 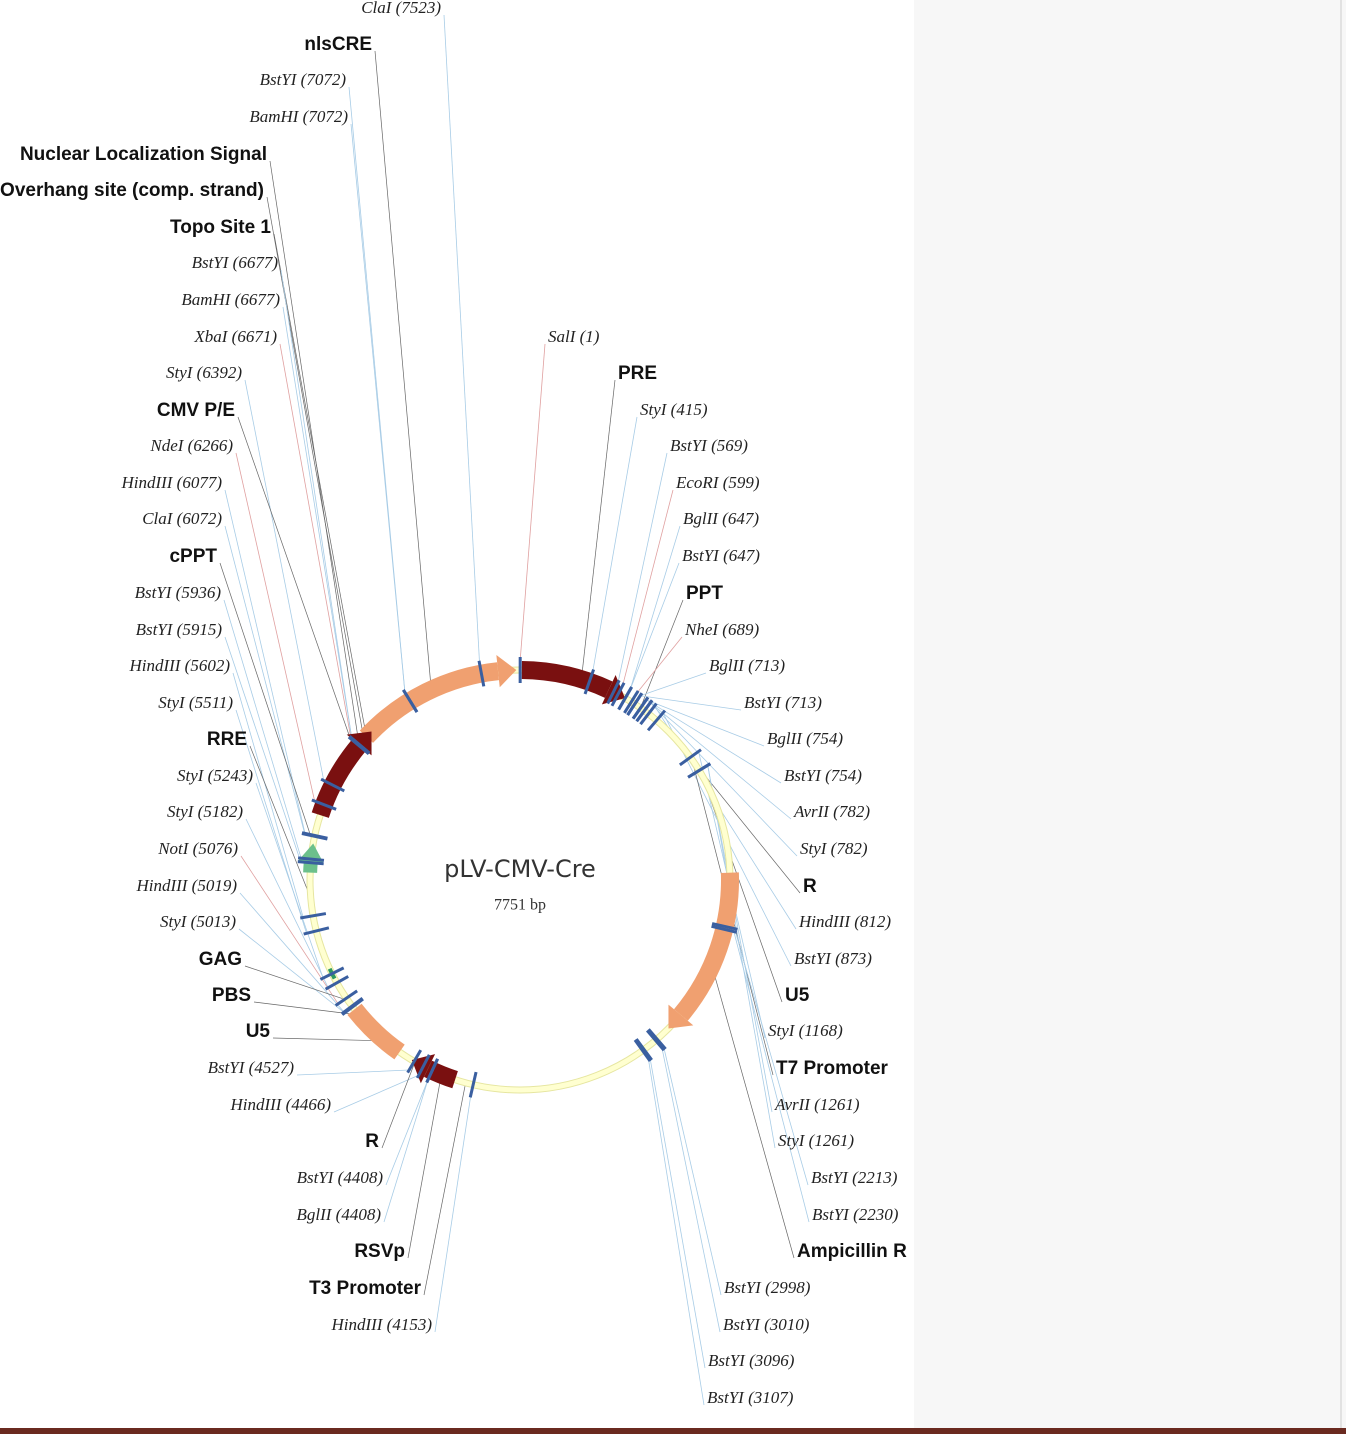 I want to click on feature-label: R, so click(x=372, y=1141).